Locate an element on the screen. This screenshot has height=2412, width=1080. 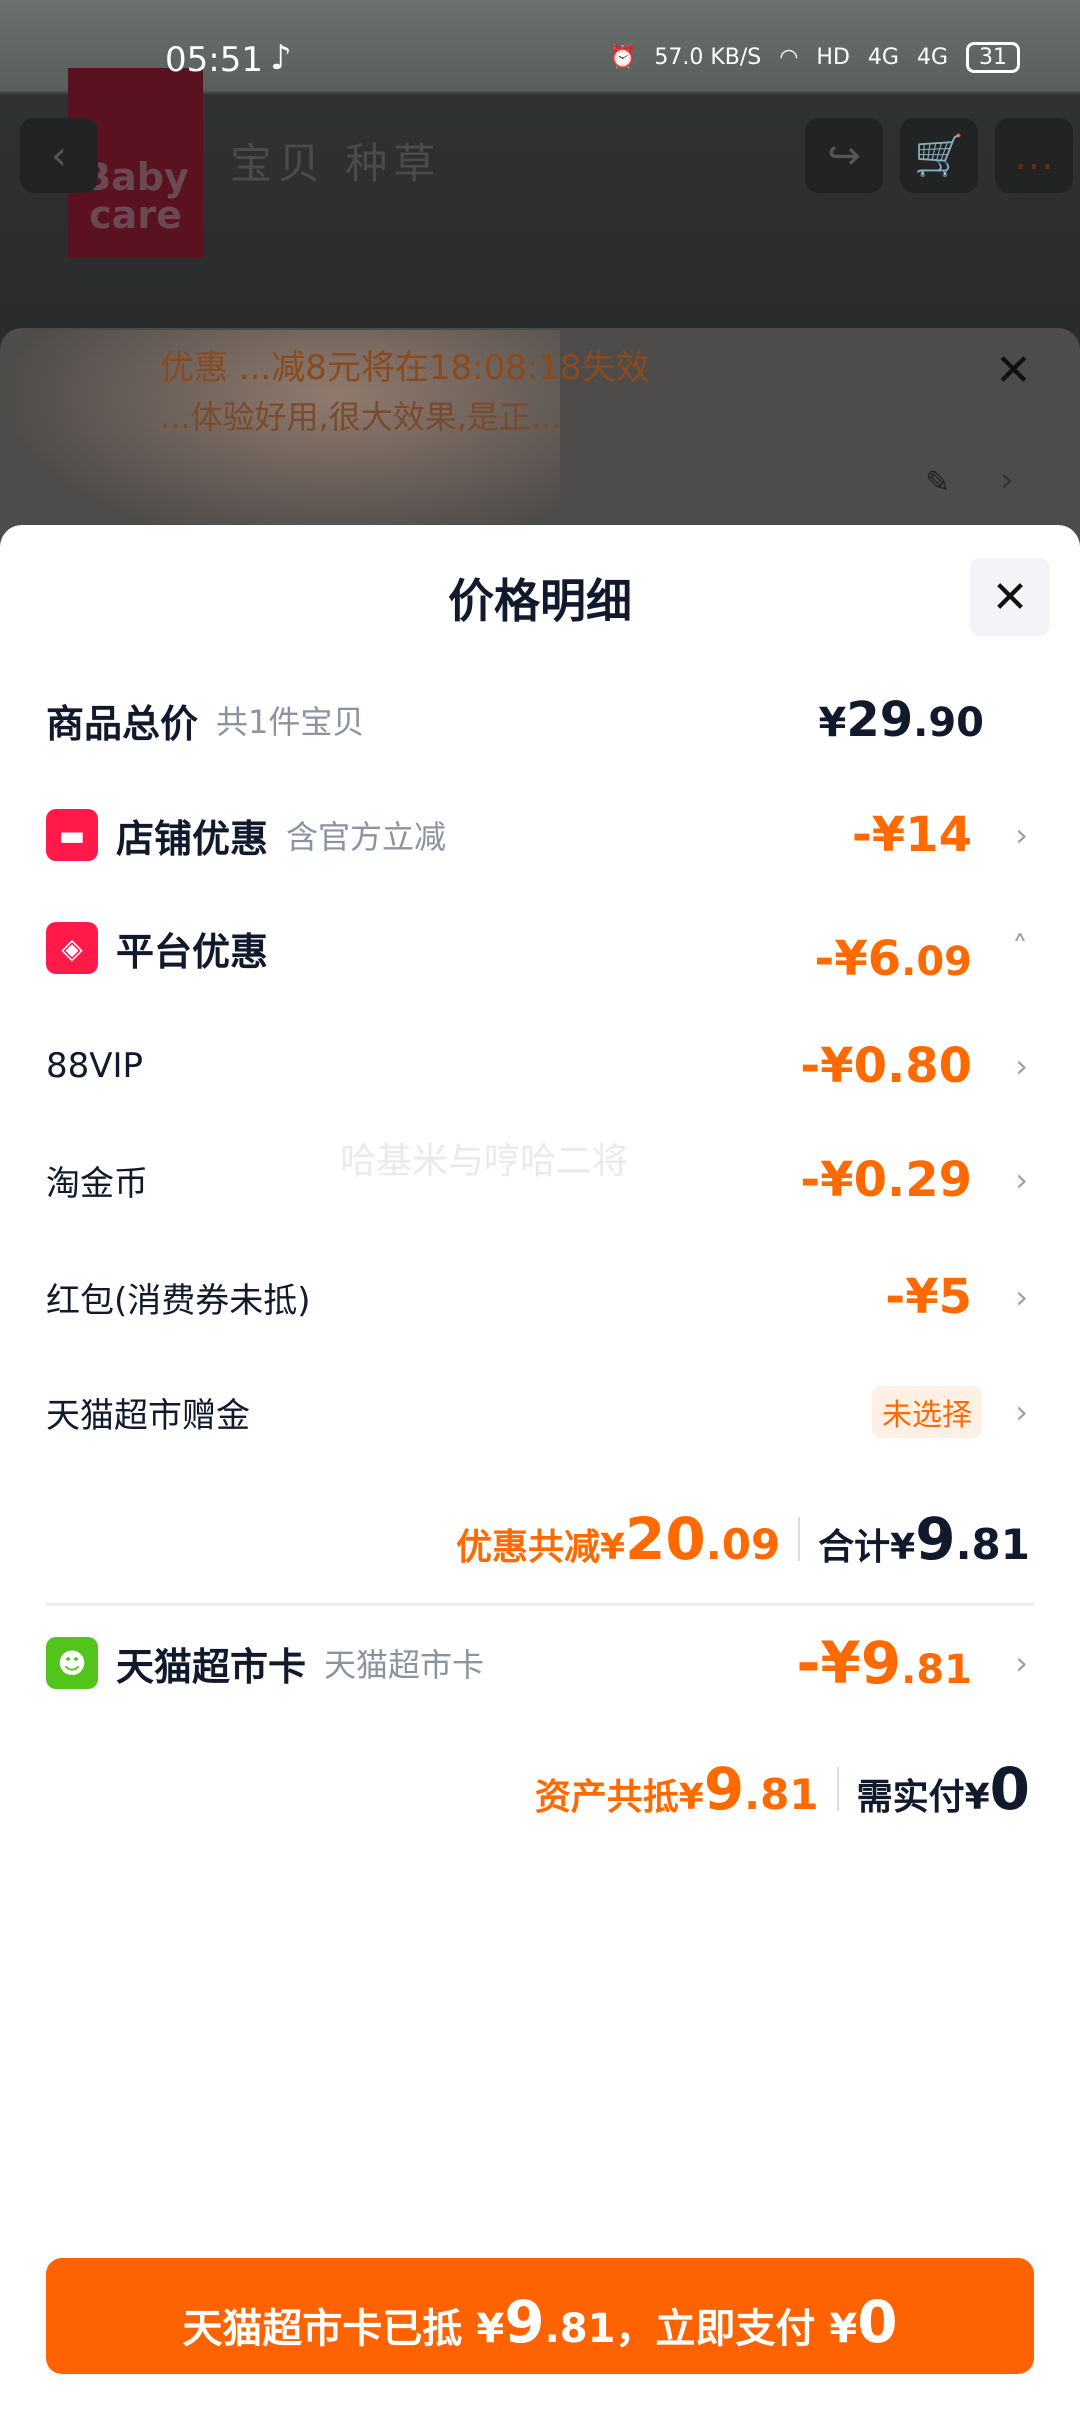
asset-summary: 资产共抵¥ 9 .81 需实付¥ 0 is located at coordinates (782, 1789).